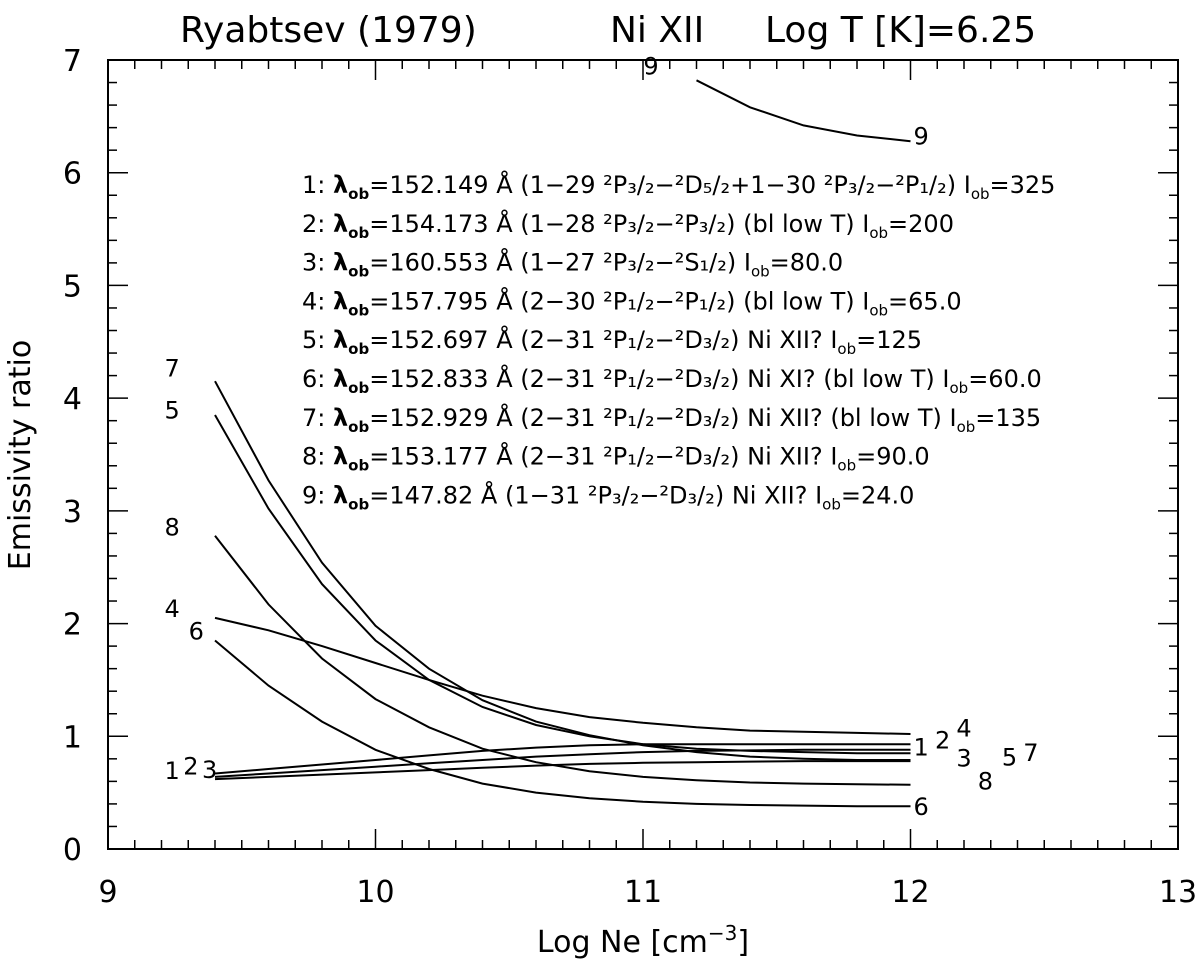 The image size is (1200, 966). I want to click on curve-label-right-6: 6, so click(921, 807).